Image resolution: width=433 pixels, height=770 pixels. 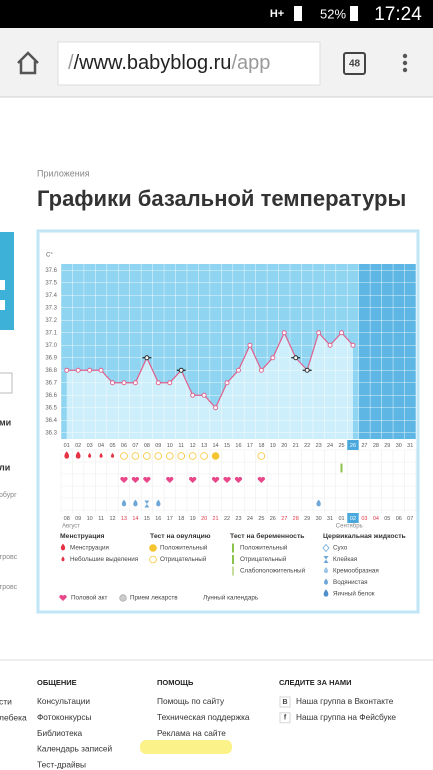 I want to click on home-button, so click(x=28, y=63).